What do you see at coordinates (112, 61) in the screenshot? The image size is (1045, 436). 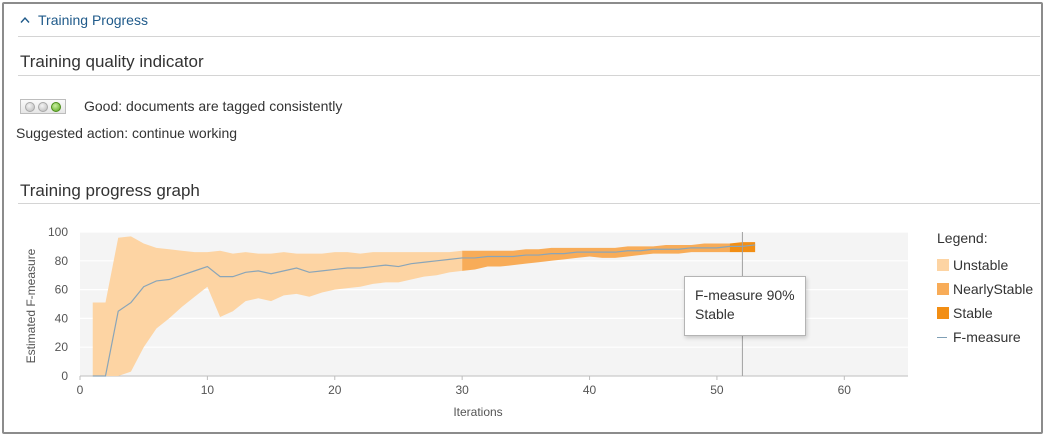 I see `quality-heading: Training quality indicator` at bounding box center [112, 61].